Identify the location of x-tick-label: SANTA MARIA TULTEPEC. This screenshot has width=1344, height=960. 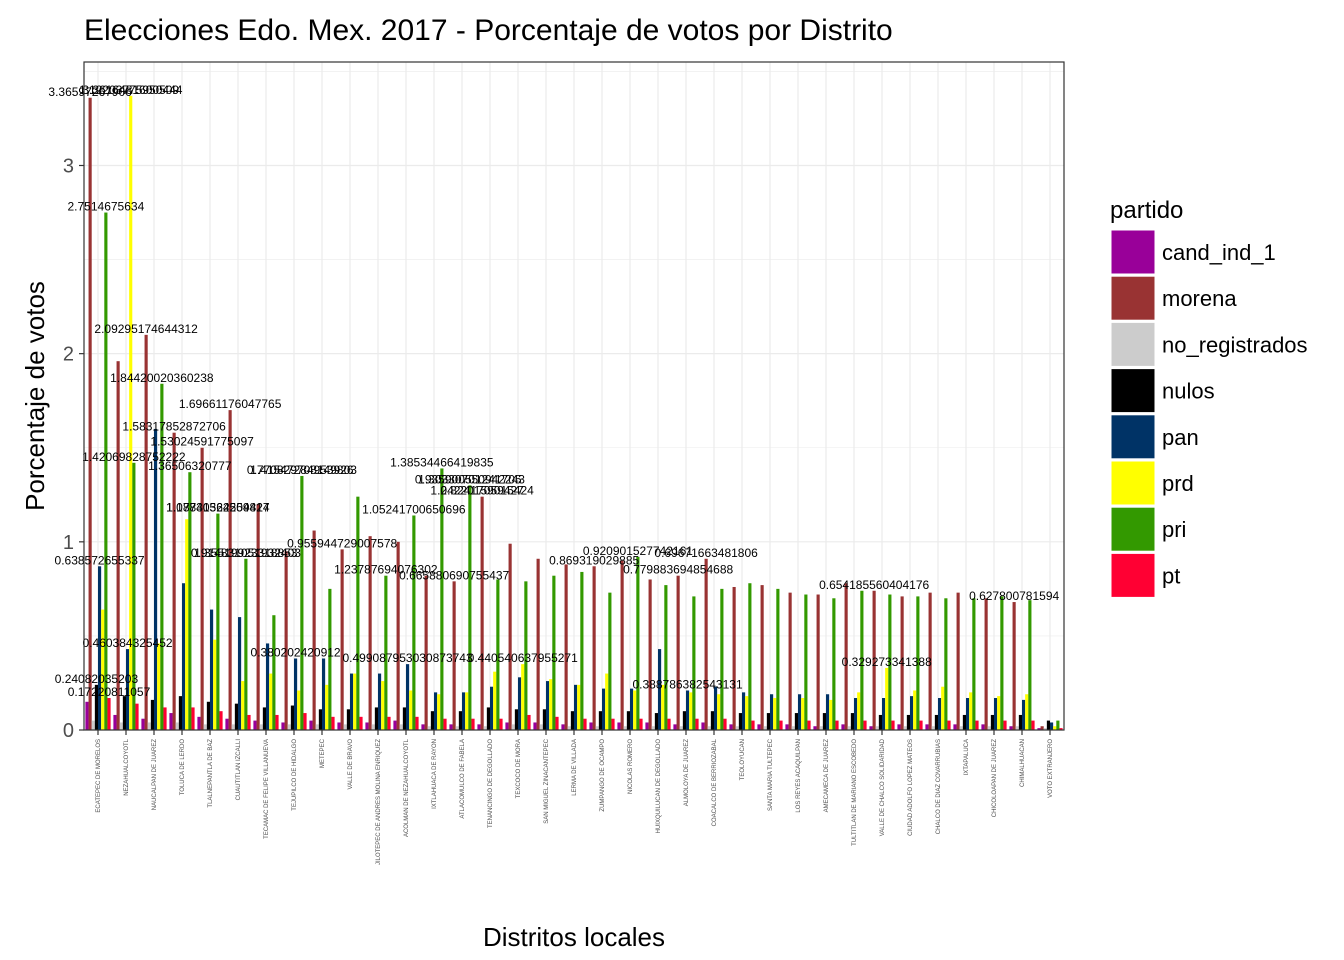
(771, 774).